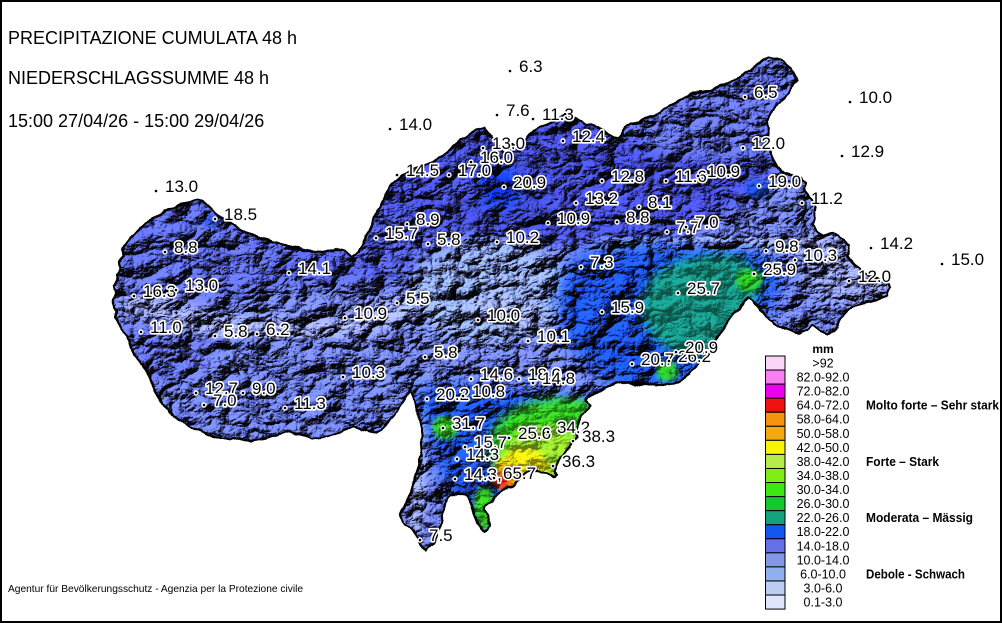  Describe the element at coordinates (553, 336) in the screenshot. I see `svg-text: 10.1` at that location.